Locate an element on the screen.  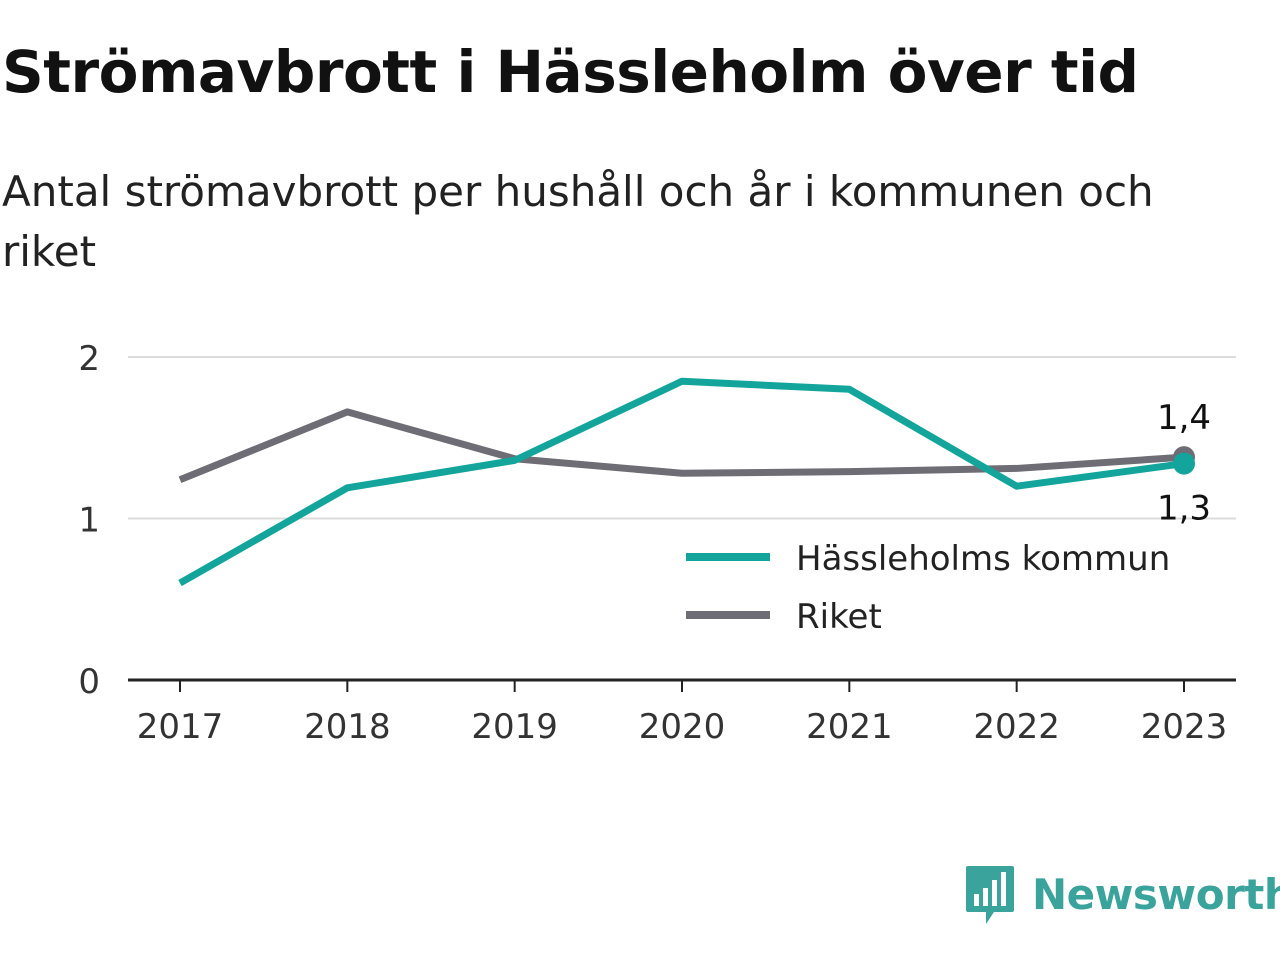
x-tick-label: 2017 is located at coordinates (180, 727).